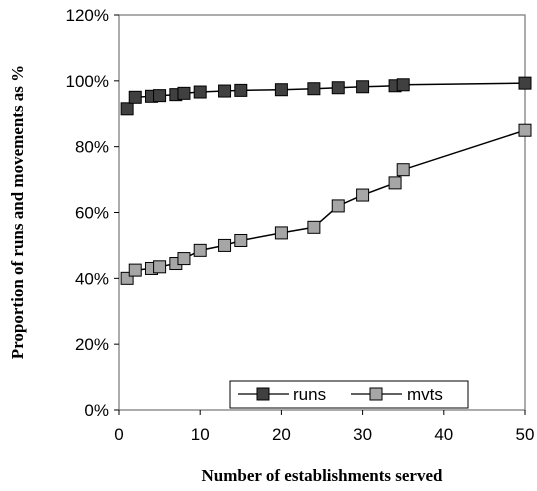 Image resolution: width=537 pixels, height=491 pixels. What do you see at coordinates (376, 394) in the screenshot?
I see `legend-mvts-marker` at bounding box center [376, 394].